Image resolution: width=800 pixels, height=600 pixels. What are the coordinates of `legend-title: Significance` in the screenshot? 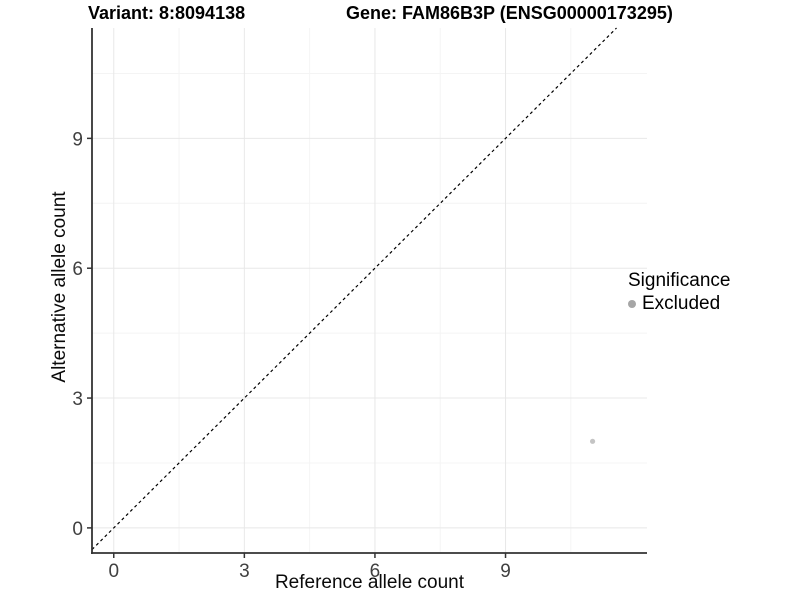 It's located at (679, 280).